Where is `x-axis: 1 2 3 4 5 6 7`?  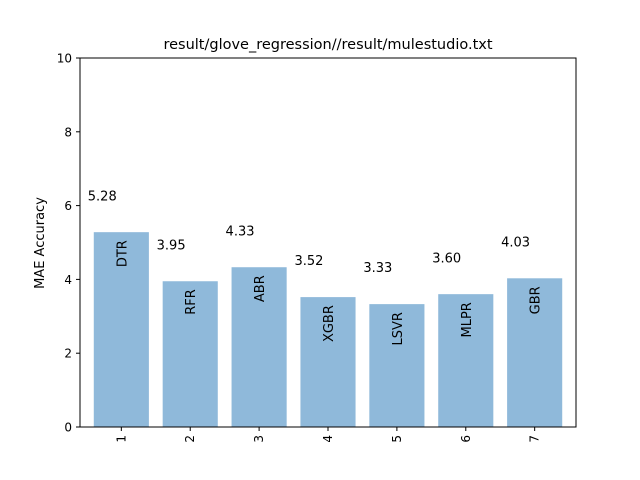 x-axis: 1 2 3 4 5 6 7 is located at coordinates (328, 435).